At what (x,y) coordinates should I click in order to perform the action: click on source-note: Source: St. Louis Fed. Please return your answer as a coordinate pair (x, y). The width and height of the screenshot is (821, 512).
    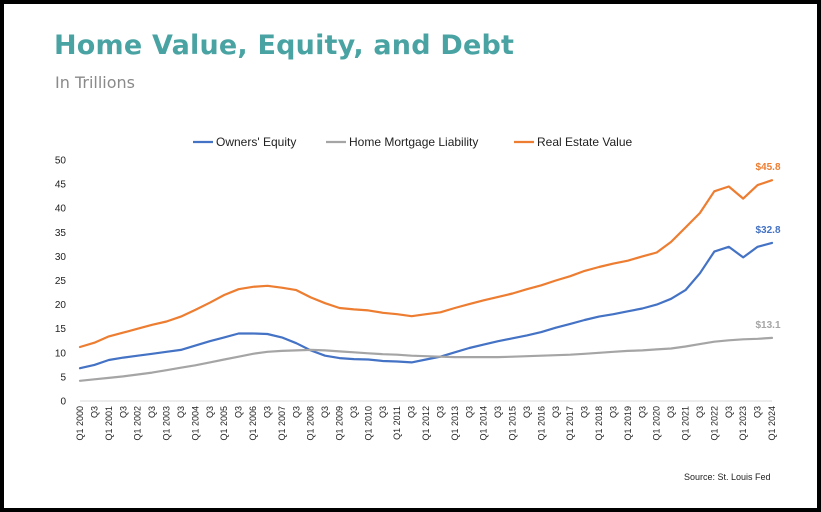
    Looking at the image, I should click on (727, 477).